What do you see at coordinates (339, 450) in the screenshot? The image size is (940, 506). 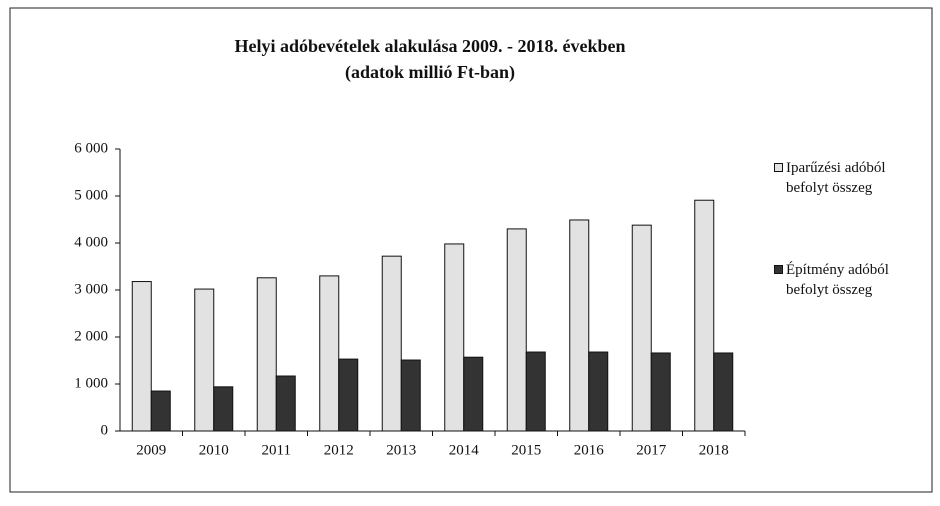 I see `x-tick-label: 2012` at bounding box center [339, 450].